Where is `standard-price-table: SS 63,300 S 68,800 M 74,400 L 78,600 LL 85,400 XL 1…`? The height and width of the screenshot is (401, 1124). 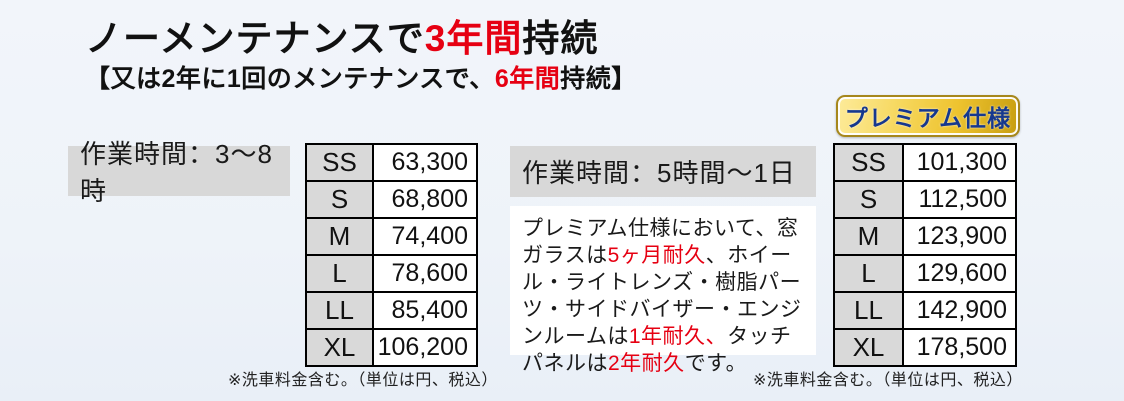 standard-price-table: SS 63,300 S 68,800 M 74,400 L 78,600 LL 85,400 XL 1… is located at coordinates (391, 255).